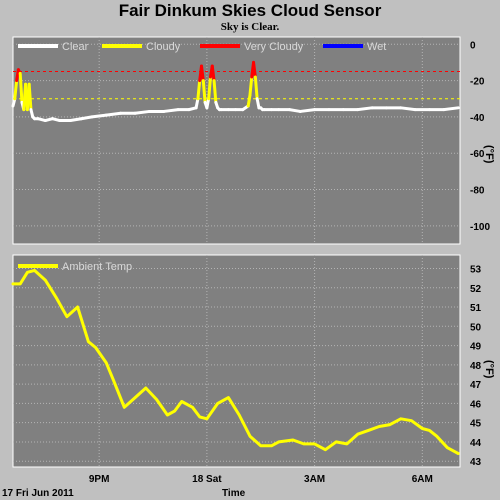 This screenshot has width=500, height=500. What do you see at coordinates (480, 136) in the screenshot?
I see `sky-y-axis: 0 -20 -40 -60 -80 -100` at bounding box center [480, 136].